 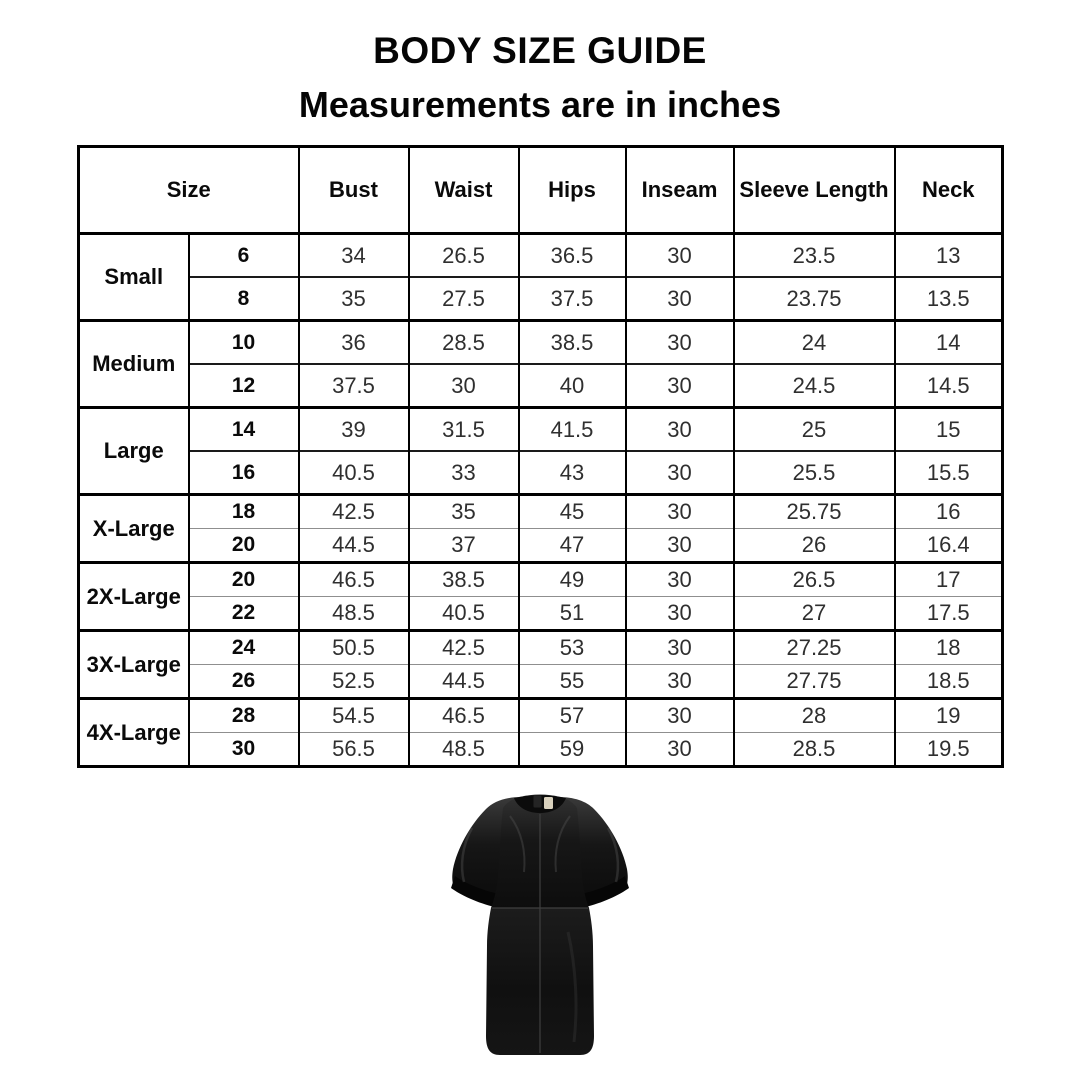 I want to click on cell-bust: 39, so click(x=353, y=428).